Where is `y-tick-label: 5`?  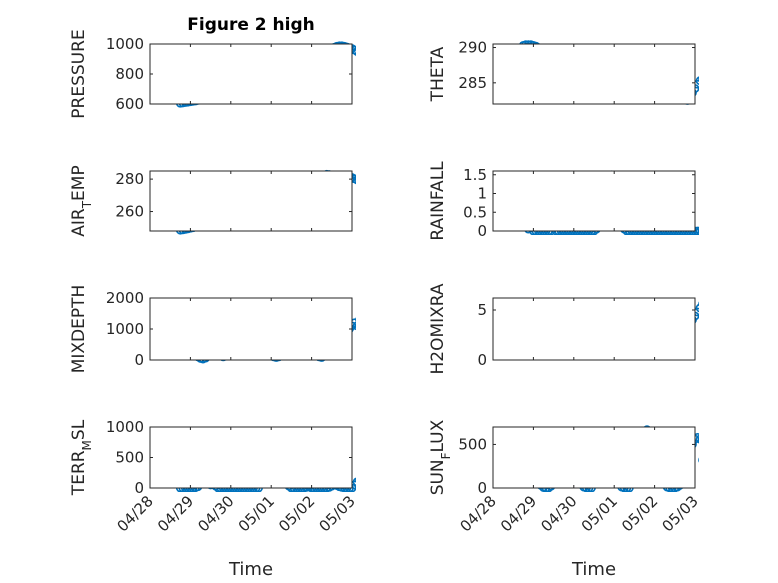
y-tick-label: 5 is located at coordinates (482, 310).